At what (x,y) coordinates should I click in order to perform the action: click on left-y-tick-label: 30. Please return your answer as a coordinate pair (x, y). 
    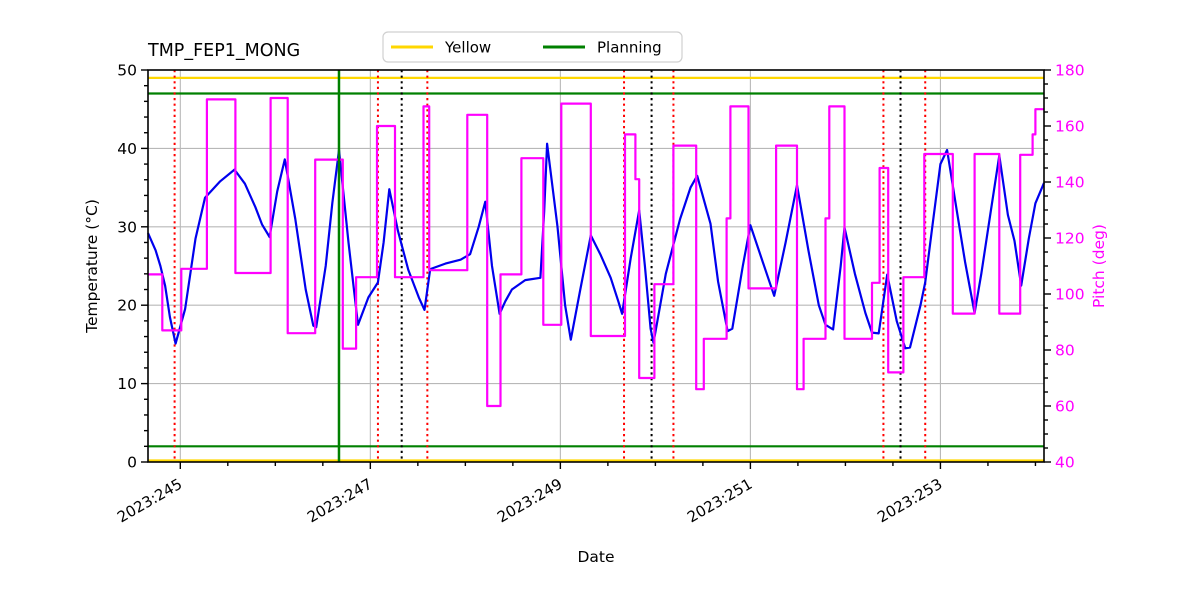
    Looking at the image, I should click on (127, 227).